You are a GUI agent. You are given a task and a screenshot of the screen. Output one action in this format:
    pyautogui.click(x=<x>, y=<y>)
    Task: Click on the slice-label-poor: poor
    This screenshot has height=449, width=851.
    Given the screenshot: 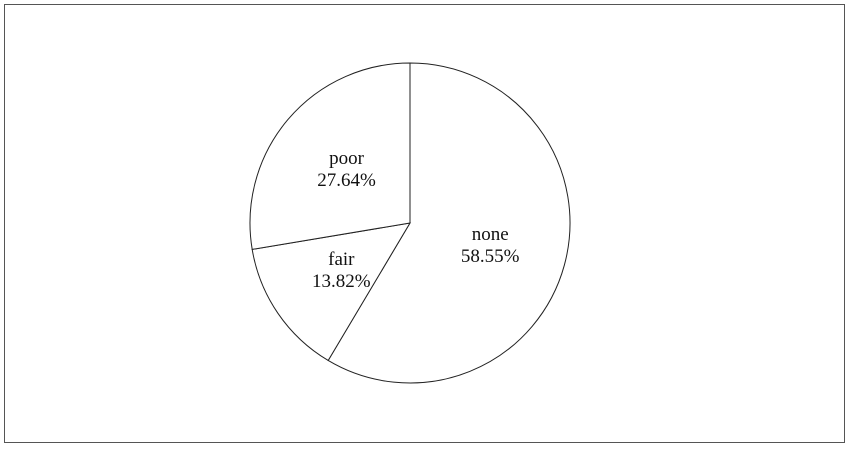 What is the action you would take?
    pyautogui.click(x=347, y=158)
    